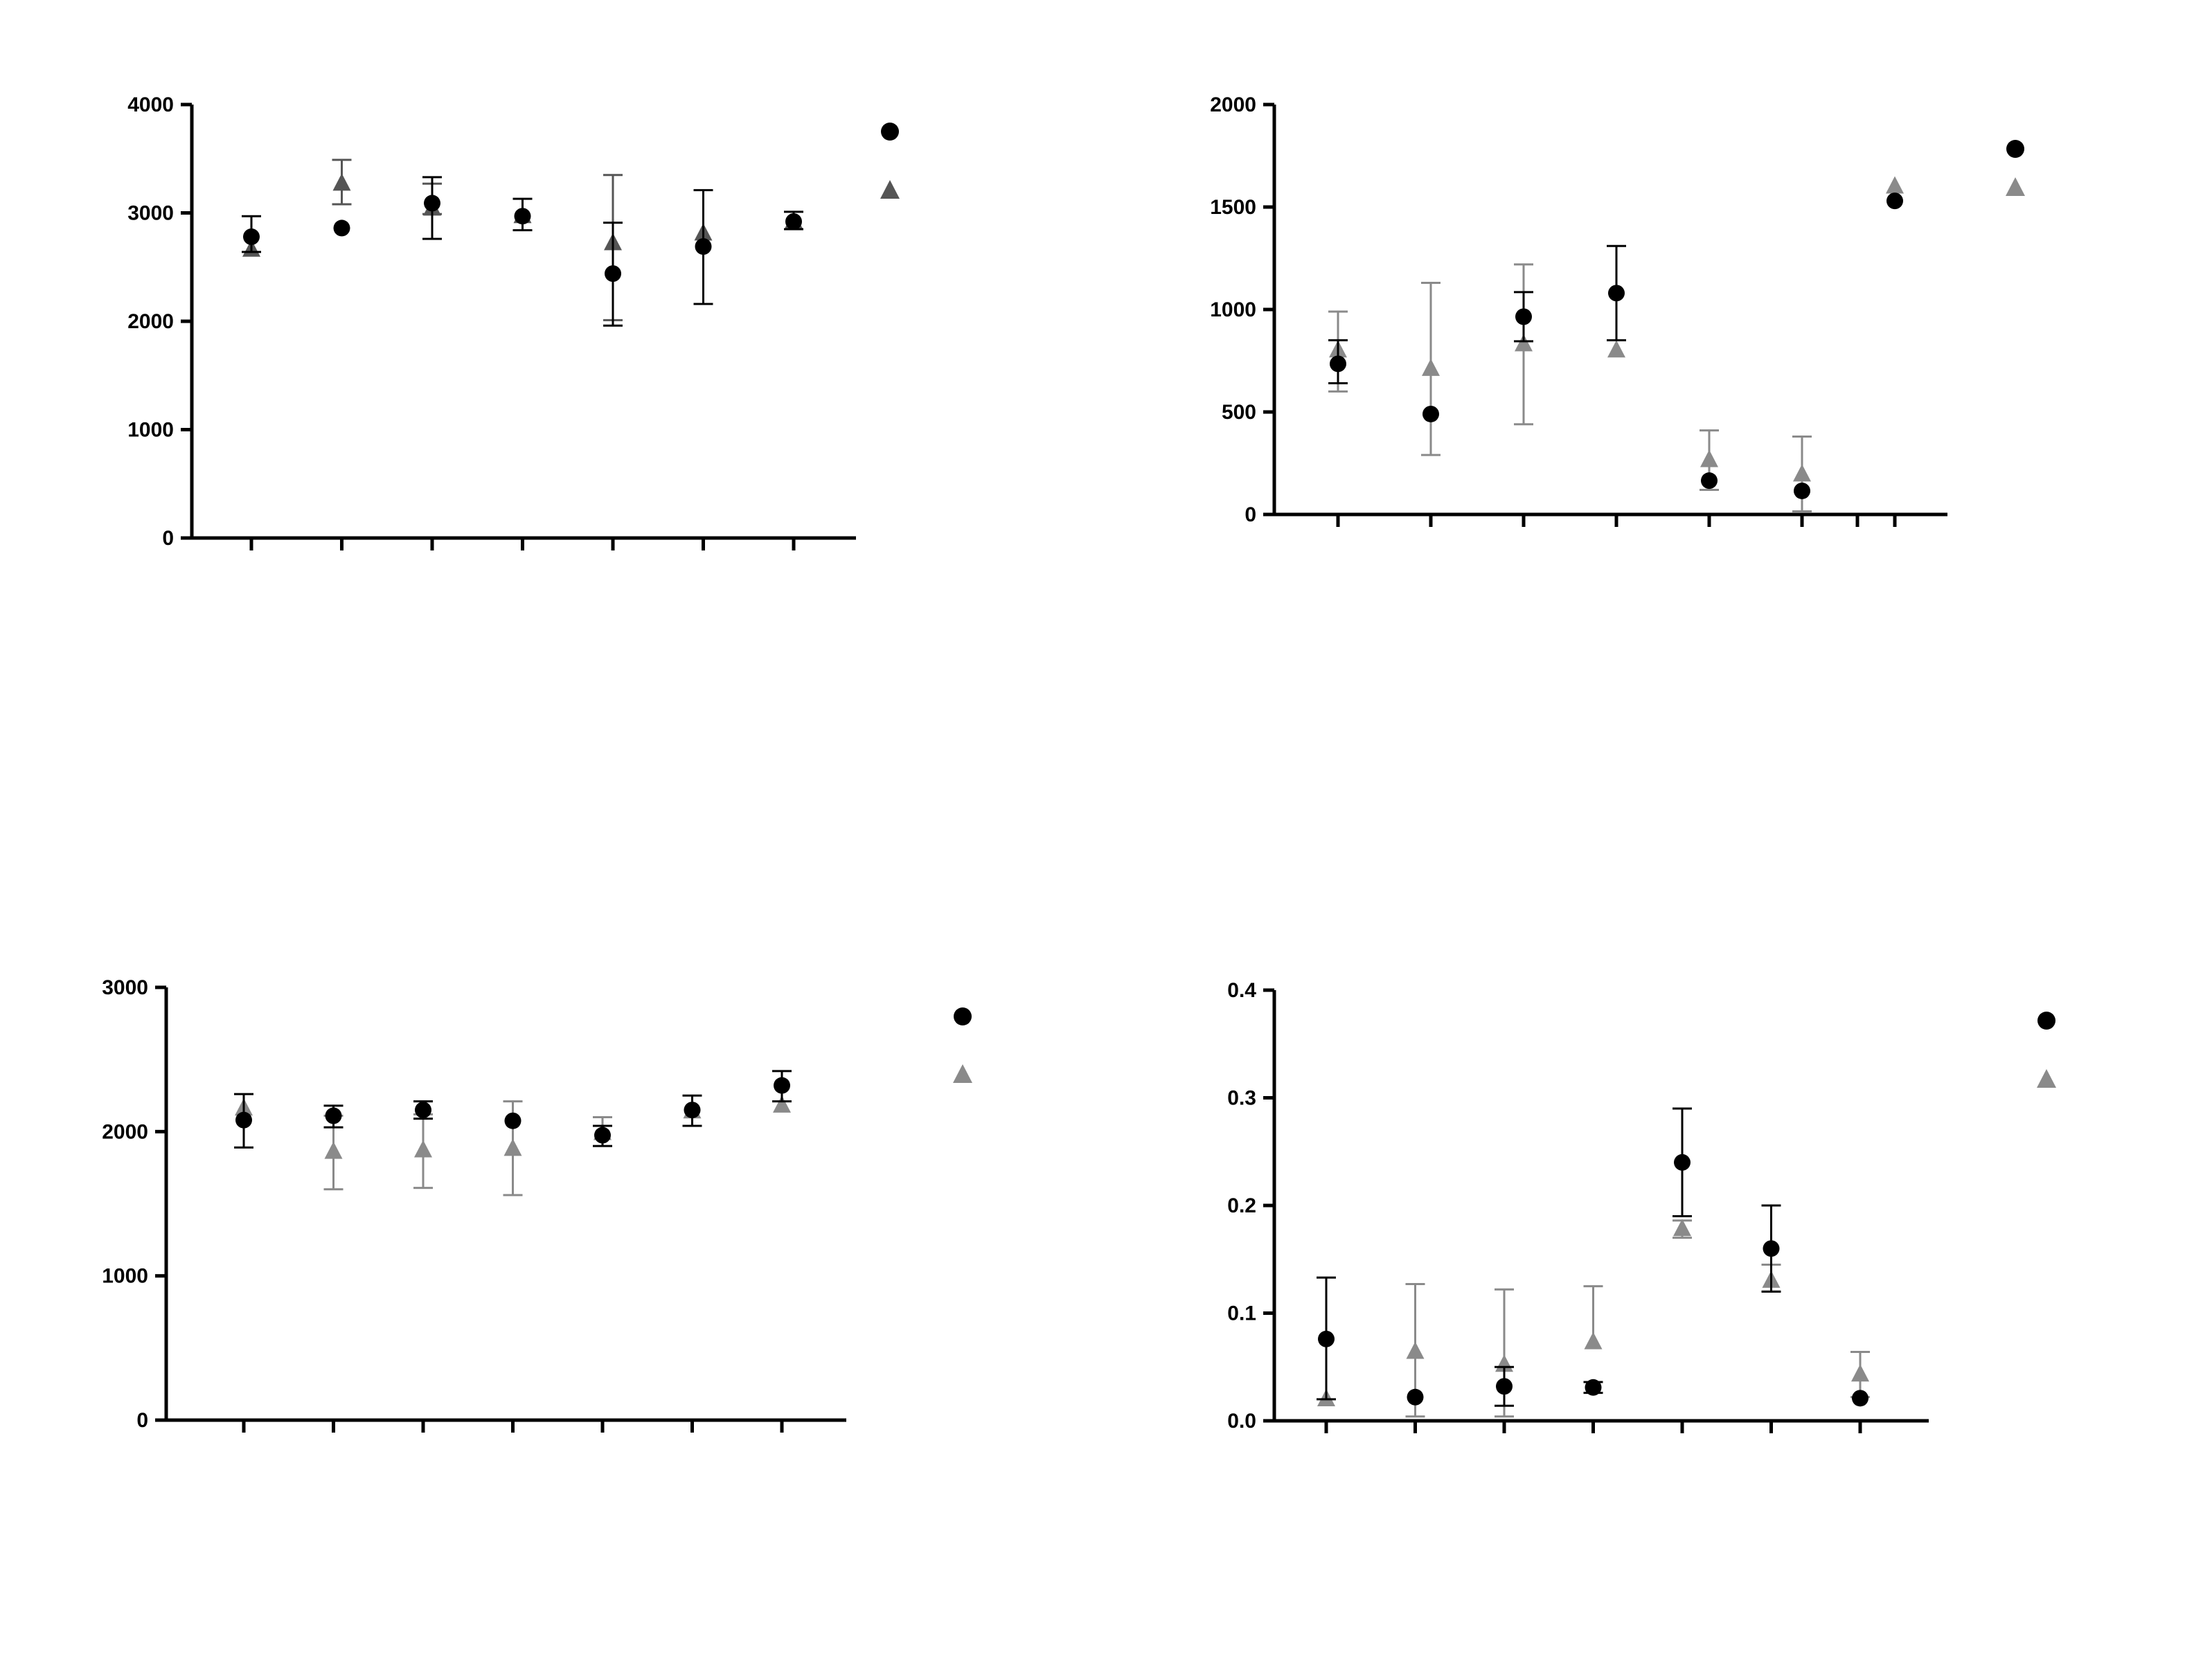 Image resolution: width=2212 pixels, height=1659 pixels. I want to click on y-tick-label: 500, so click(1239, 412).